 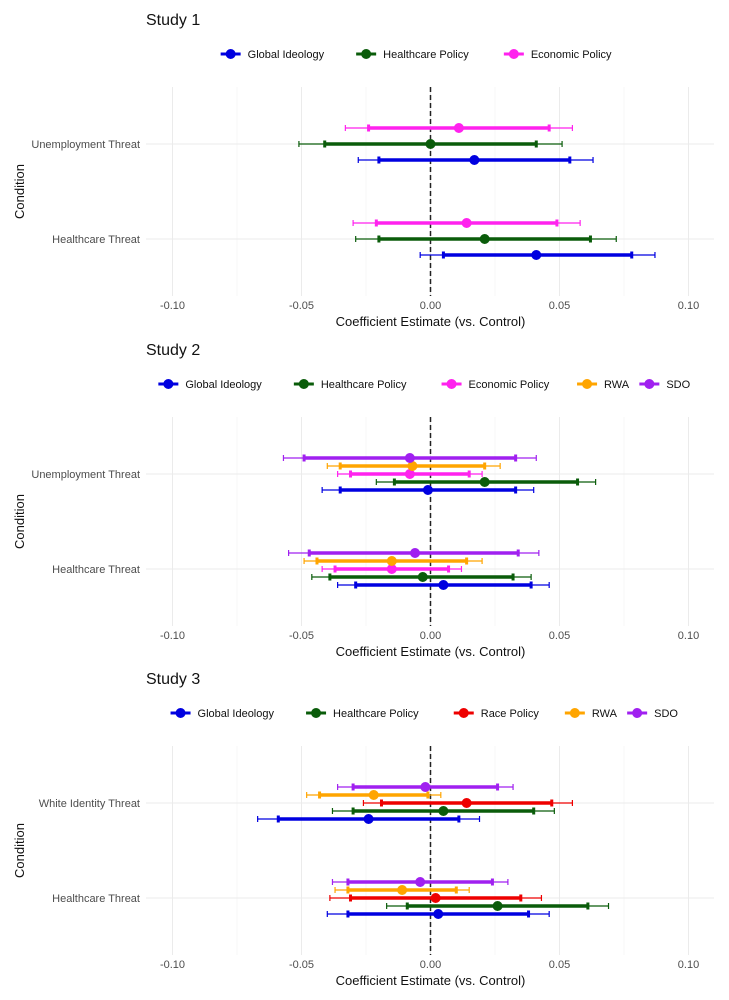 I want to click on legend-label: SDO, so click(x=666, y=714).